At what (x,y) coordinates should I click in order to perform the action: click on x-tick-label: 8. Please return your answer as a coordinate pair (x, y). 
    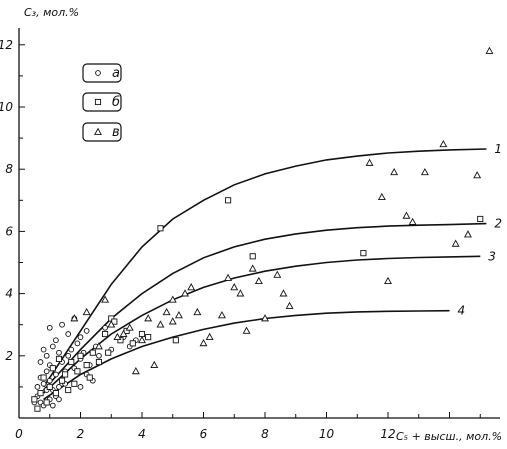
    Looking at the image, I should click on (265, 434).